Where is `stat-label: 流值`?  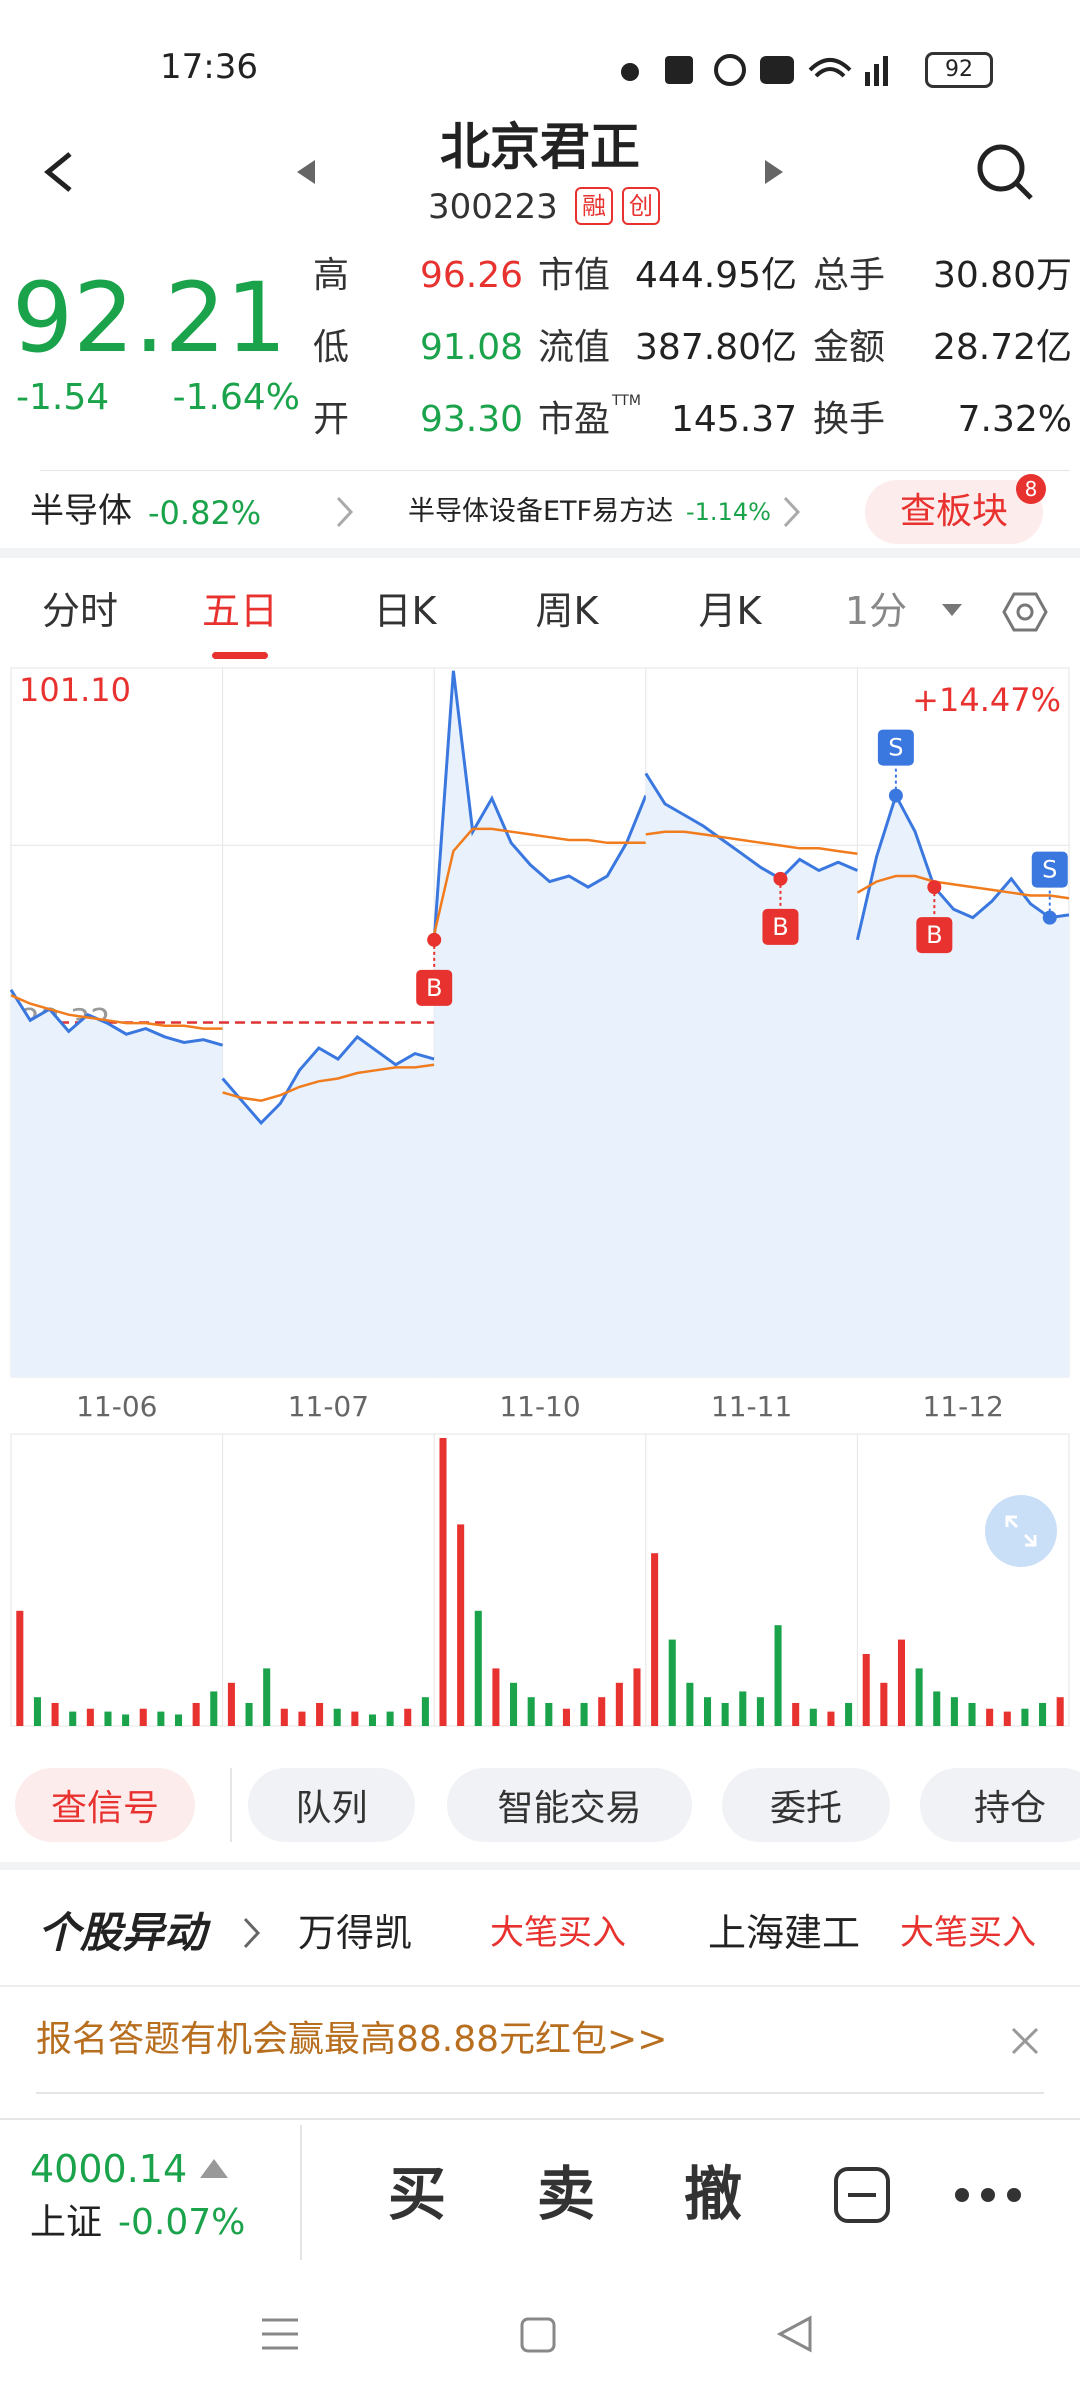 stat-label: 流值 is located at coordinates (574, 347).